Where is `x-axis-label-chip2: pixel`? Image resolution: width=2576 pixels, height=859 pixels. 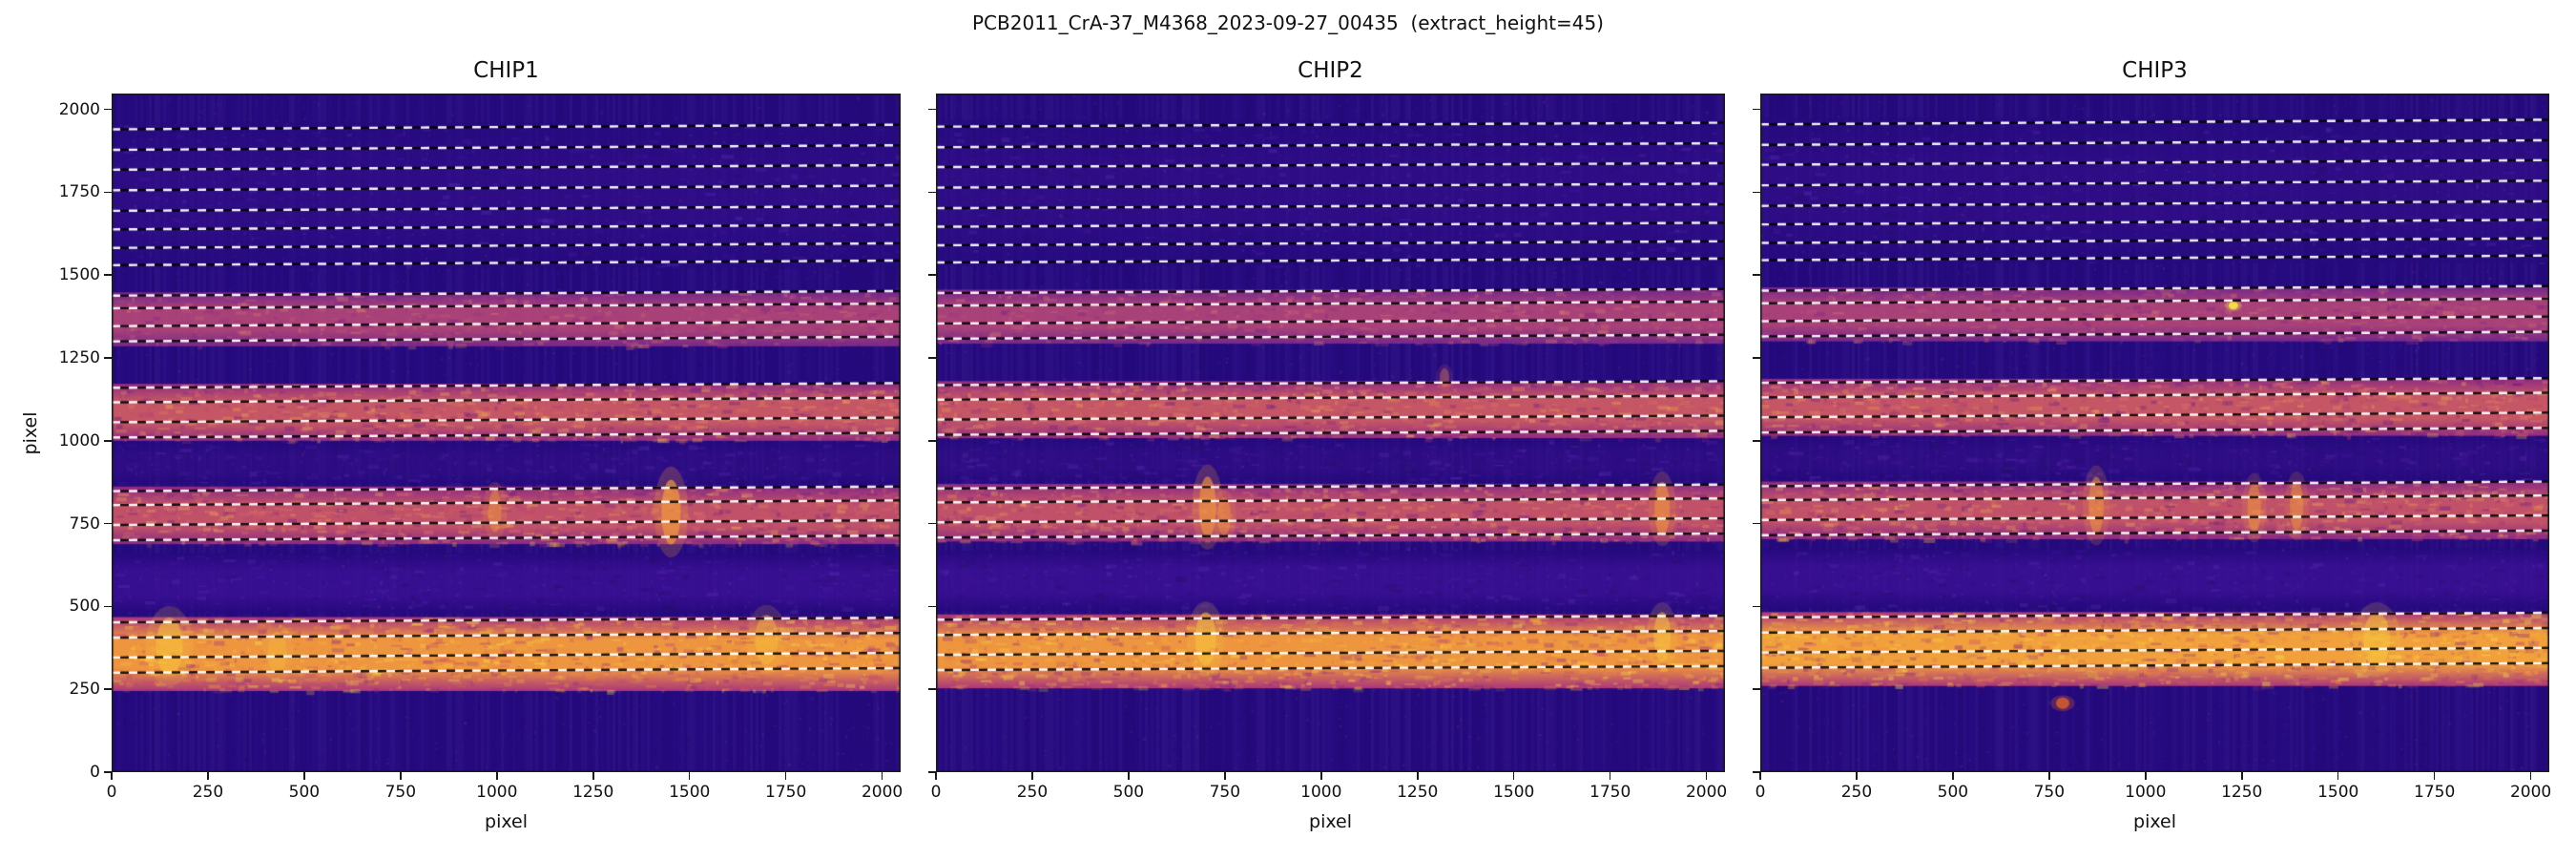
x-axis-label-chip2: pixel is located at coordinates (1330, 821).